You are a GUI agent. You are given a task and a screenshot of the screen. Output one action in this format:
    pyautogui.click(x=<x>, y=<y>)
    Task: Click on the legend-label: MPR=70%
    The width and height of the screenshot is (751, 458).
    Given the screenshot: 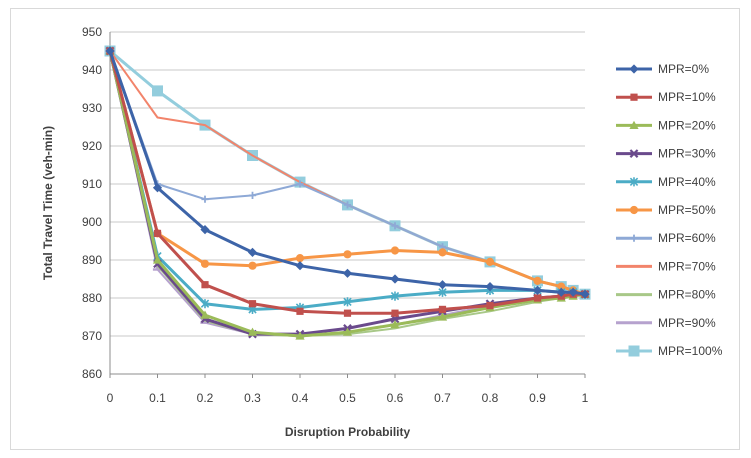 What is the action you would take?
    pyautogui.click(x=687, y=266)
    